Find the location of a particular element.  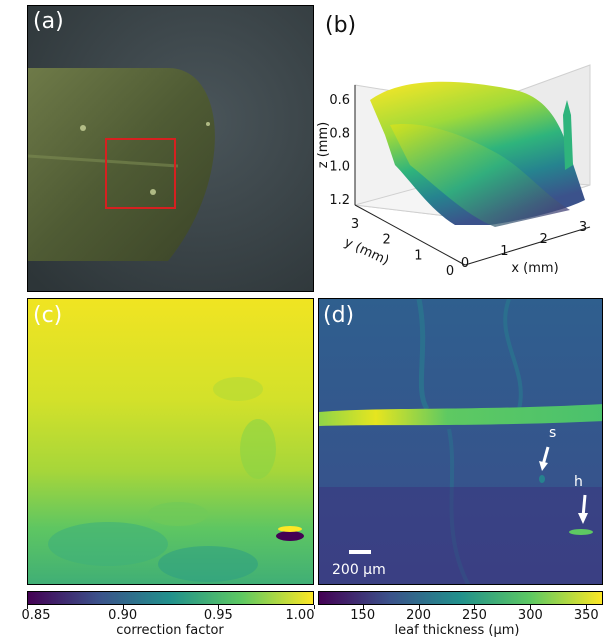

colorbar-thickness-label: leaf thickness (μm) is located at coordinates (457, 630).